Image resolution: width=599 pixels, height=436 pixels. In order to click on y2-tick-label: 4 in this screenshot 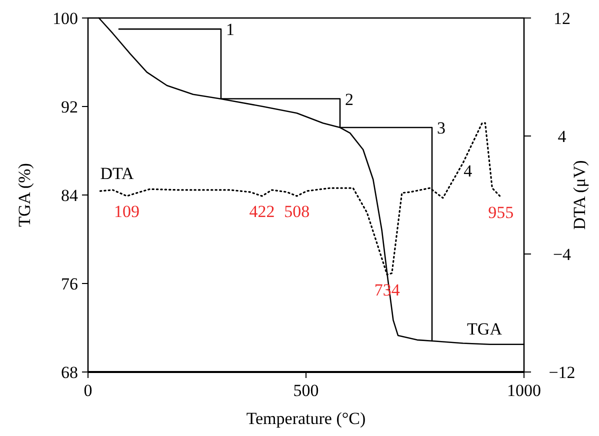, I will do `click(562, 136)`.